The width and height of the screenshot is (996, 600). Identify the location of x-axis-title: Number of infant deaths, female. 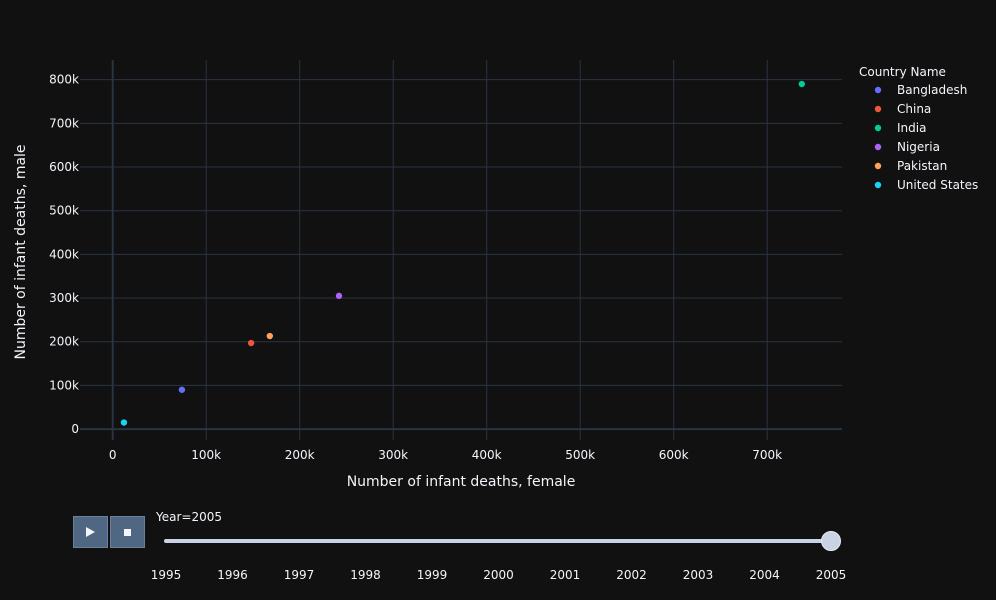
(461, 482).